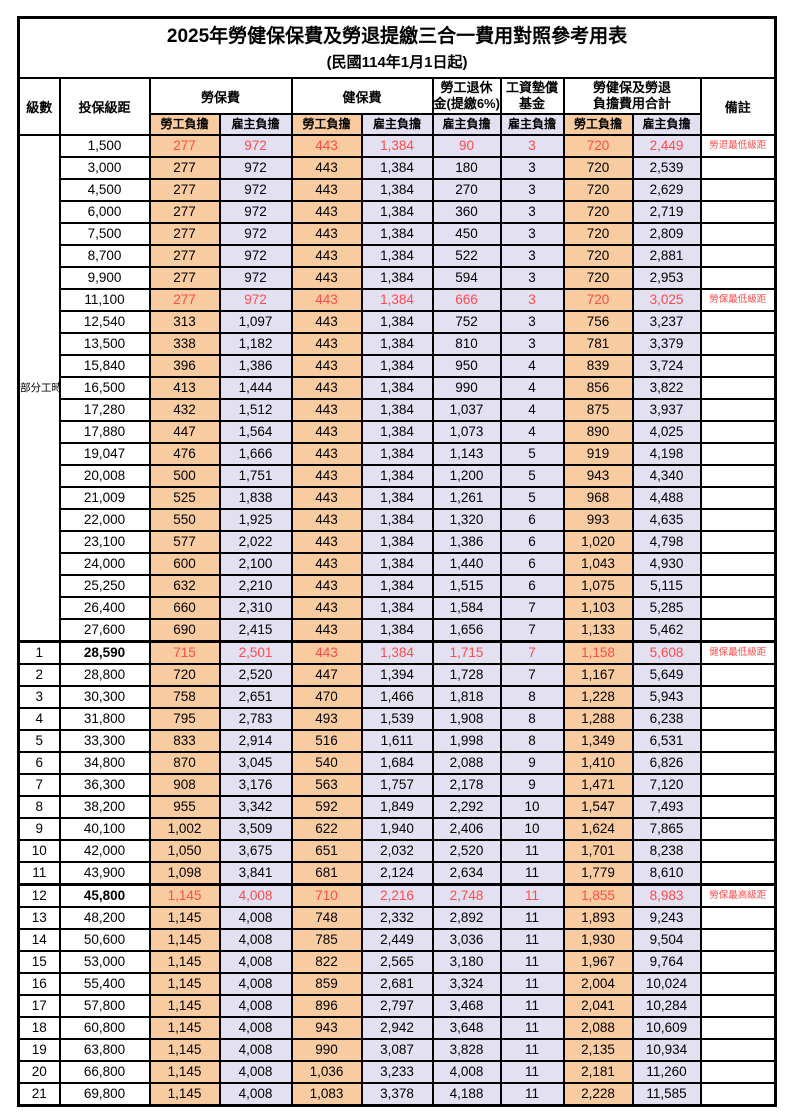 Image resolution: width=791 pixels, height=1120 pixels. I want to click on cell-labor-er: 3,841, so click(255, 873).